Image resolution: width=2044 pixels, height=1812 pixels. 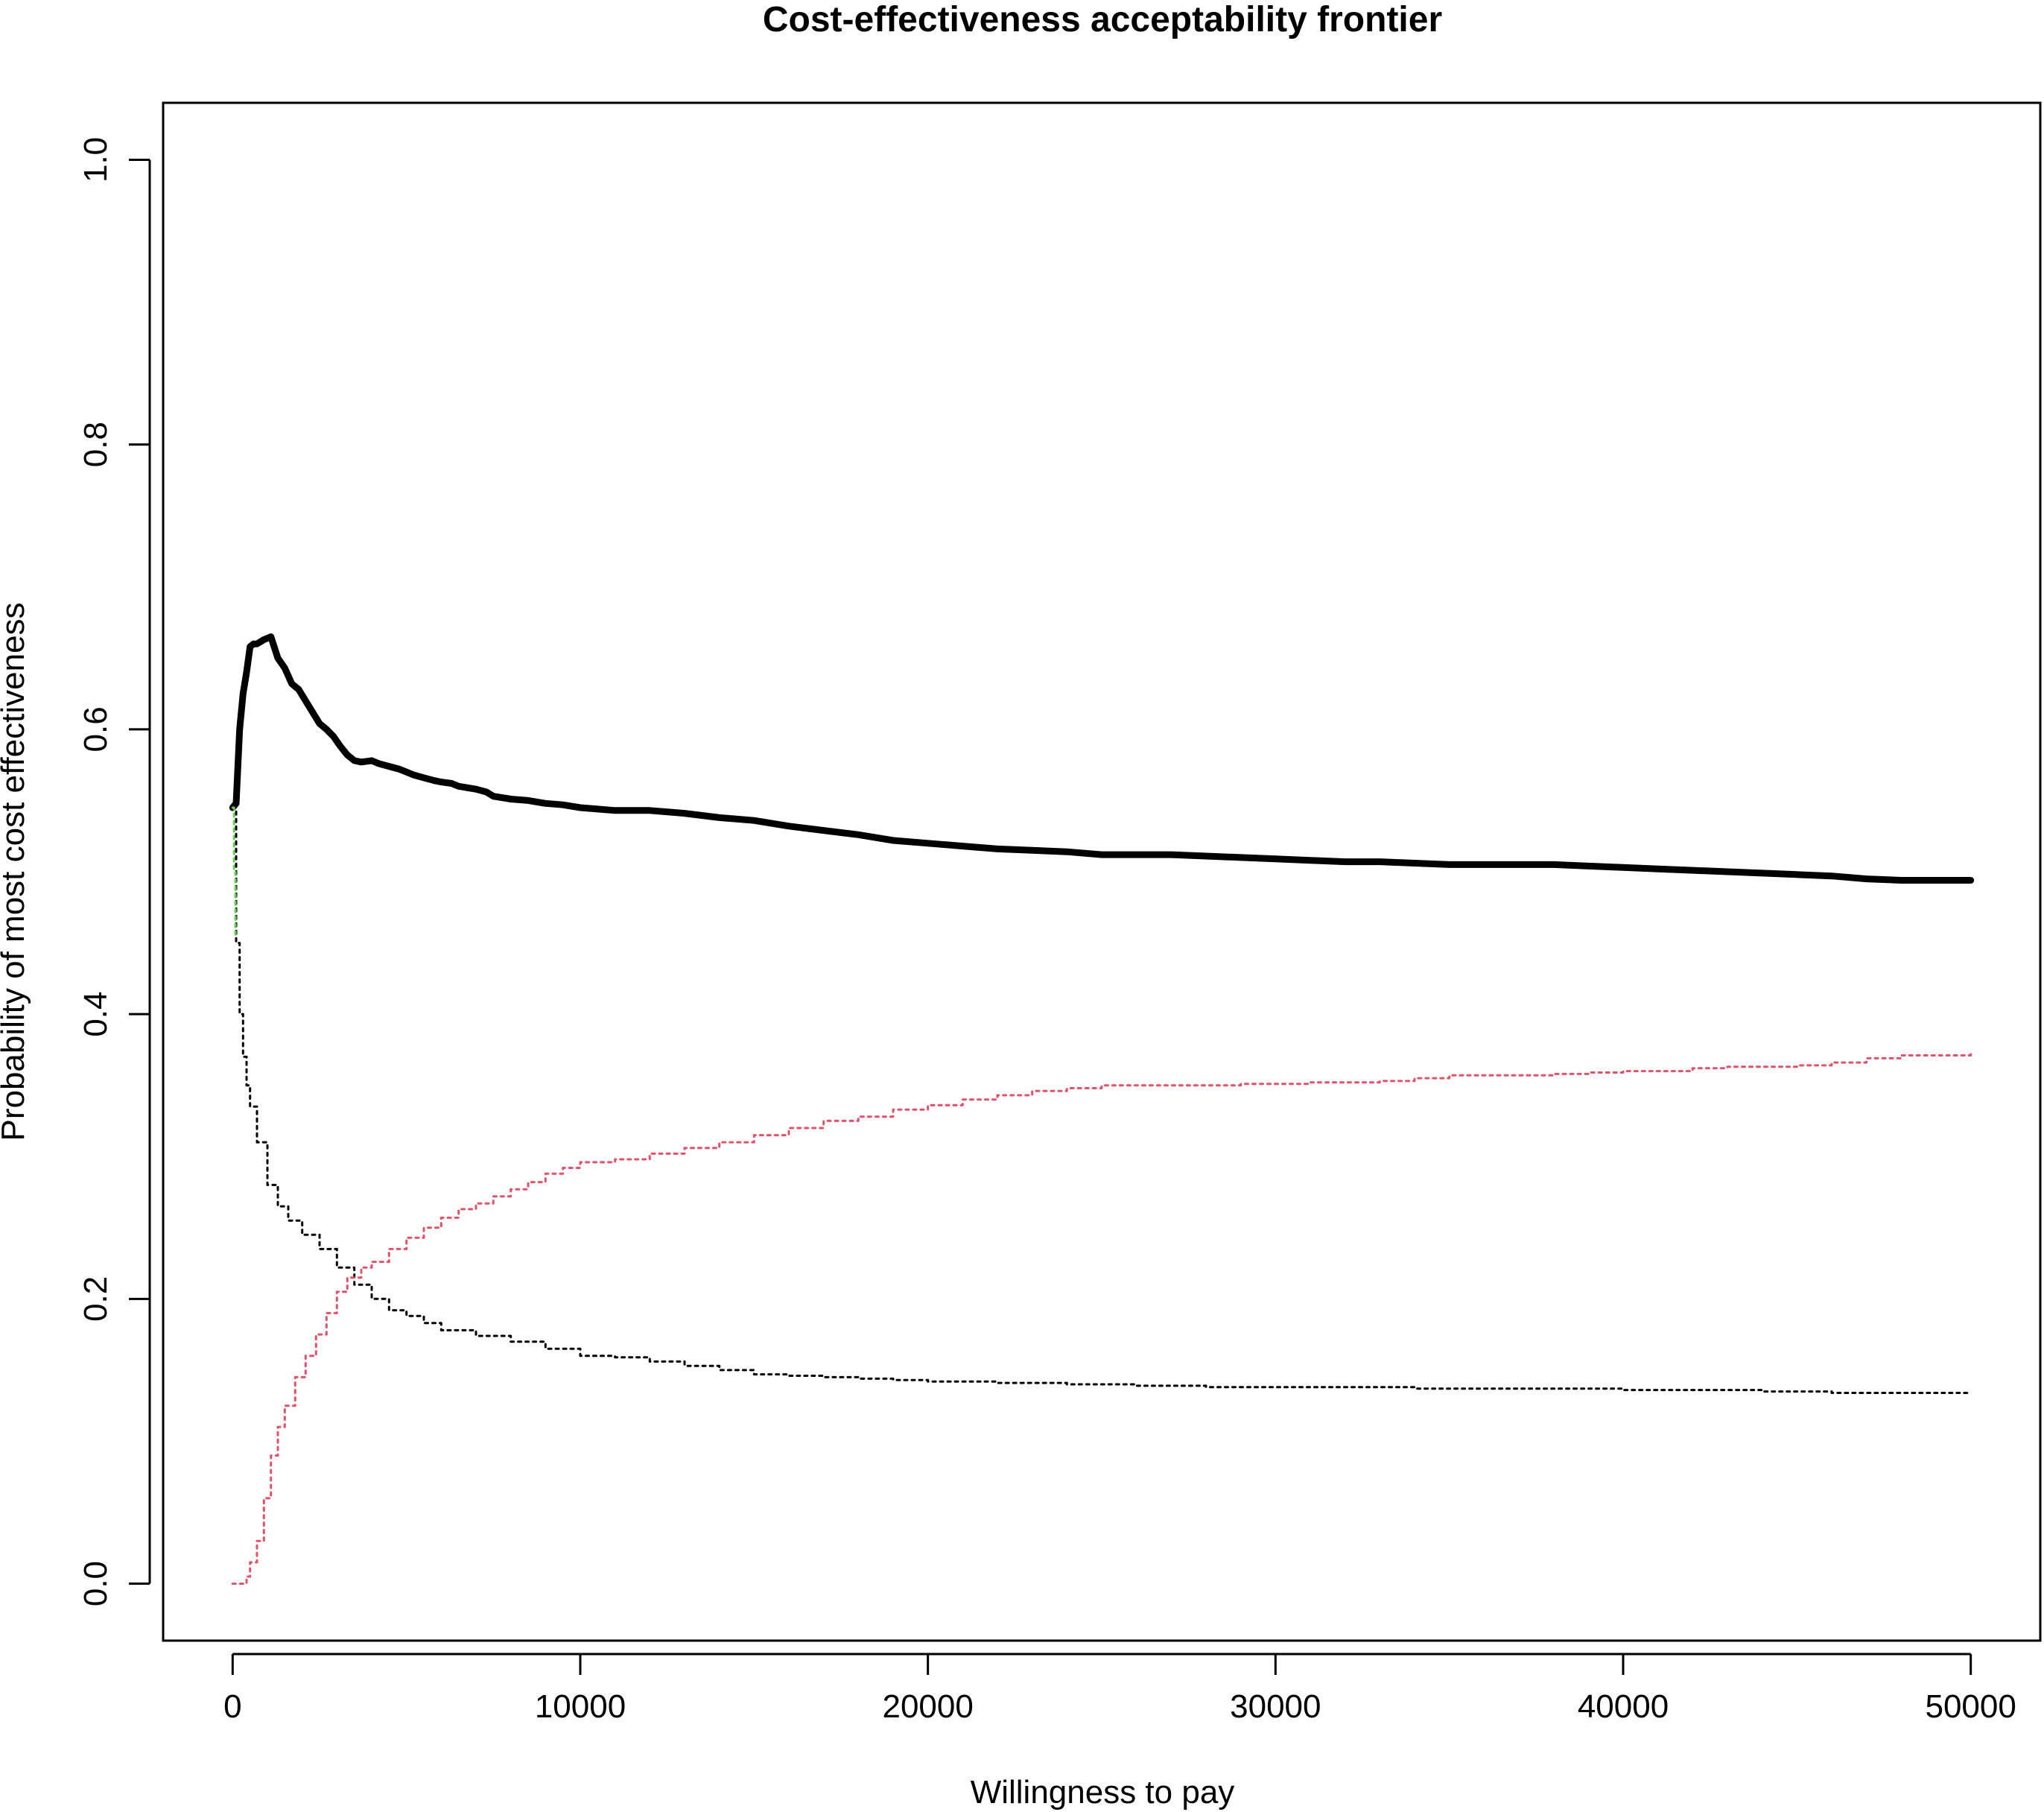 I want to click on x-axis: 0 10000 20000 30000 40000 50000, so click(x=1119, y=1689).